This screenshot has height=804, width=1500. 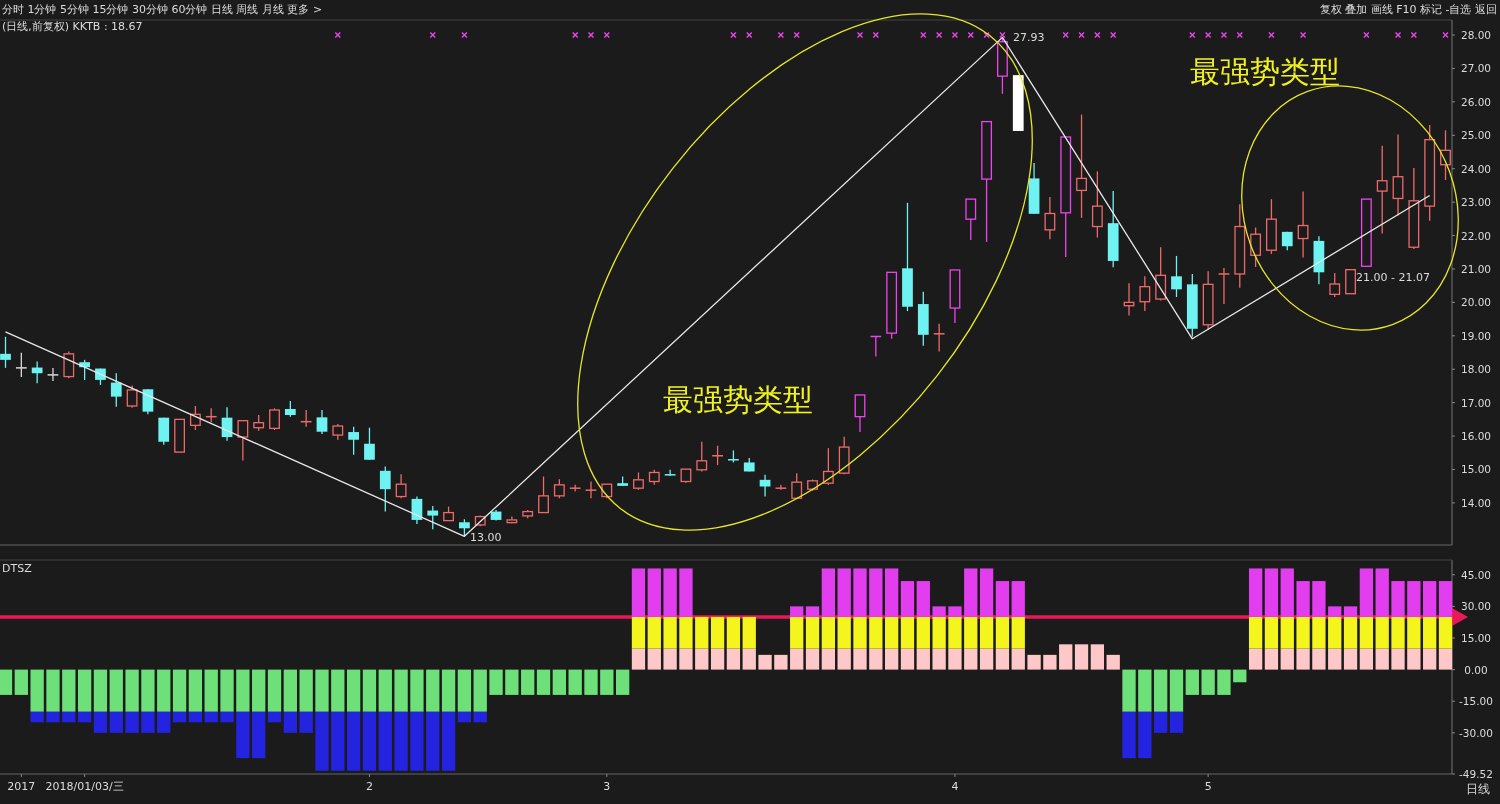 I want to click on y-tick-label: 14.00, so click(x=1476, y=502).